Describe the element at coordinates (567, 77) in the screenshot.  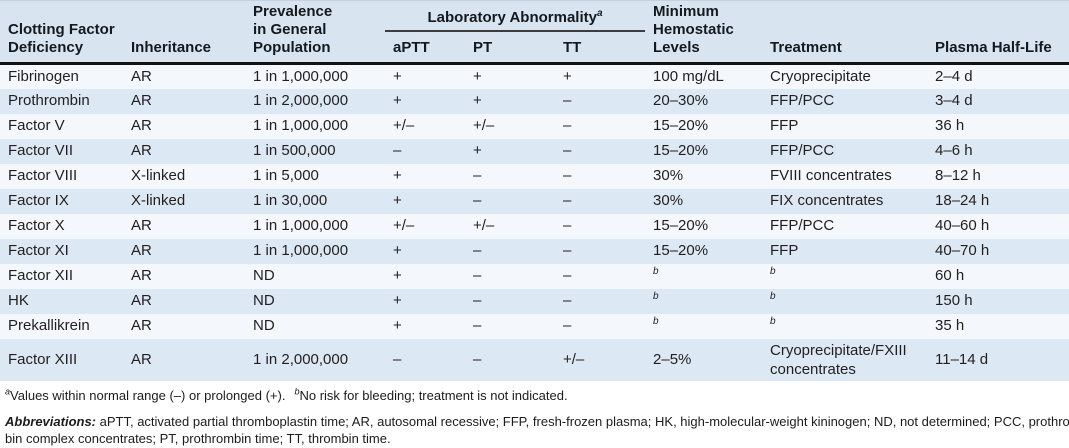
I see `cell-tt: +` at that location.